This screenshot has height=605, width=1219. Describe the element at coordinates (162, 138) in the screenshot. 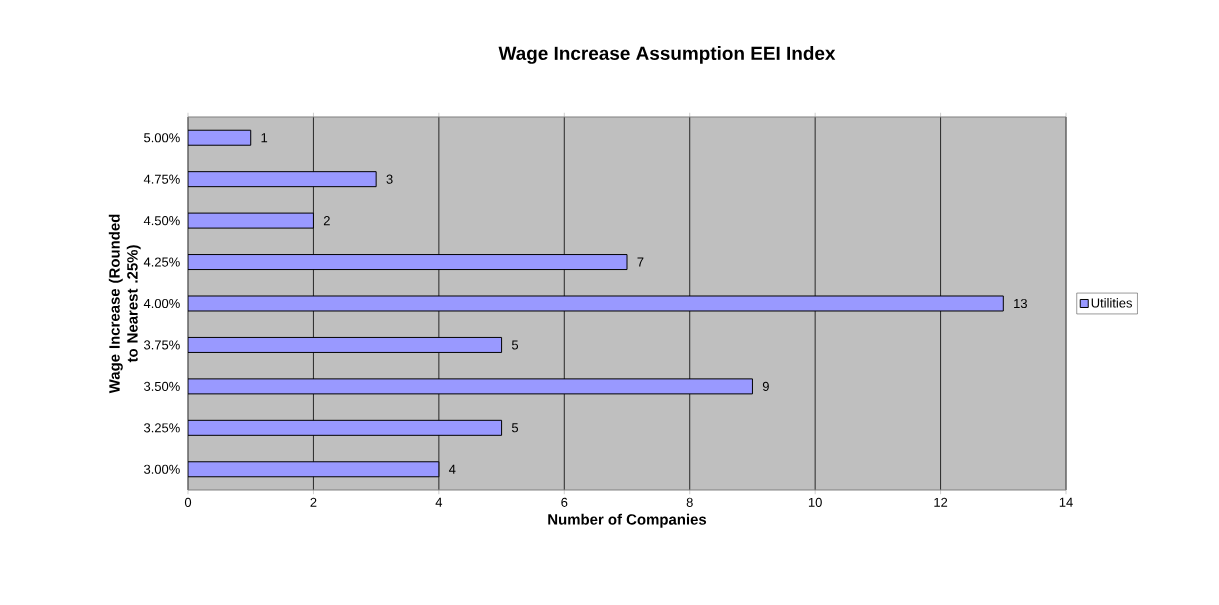

I see `y-tick-label: 5.00%` at that location.